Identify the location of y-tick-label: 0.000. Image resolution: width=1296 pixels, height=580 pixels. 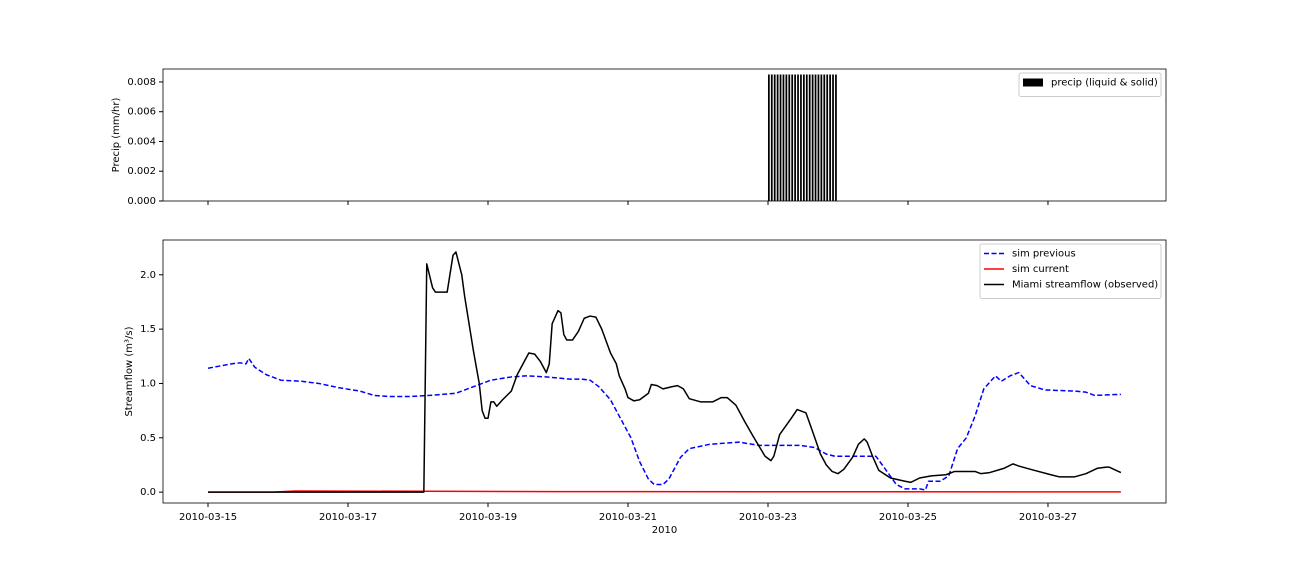
(141, 201).